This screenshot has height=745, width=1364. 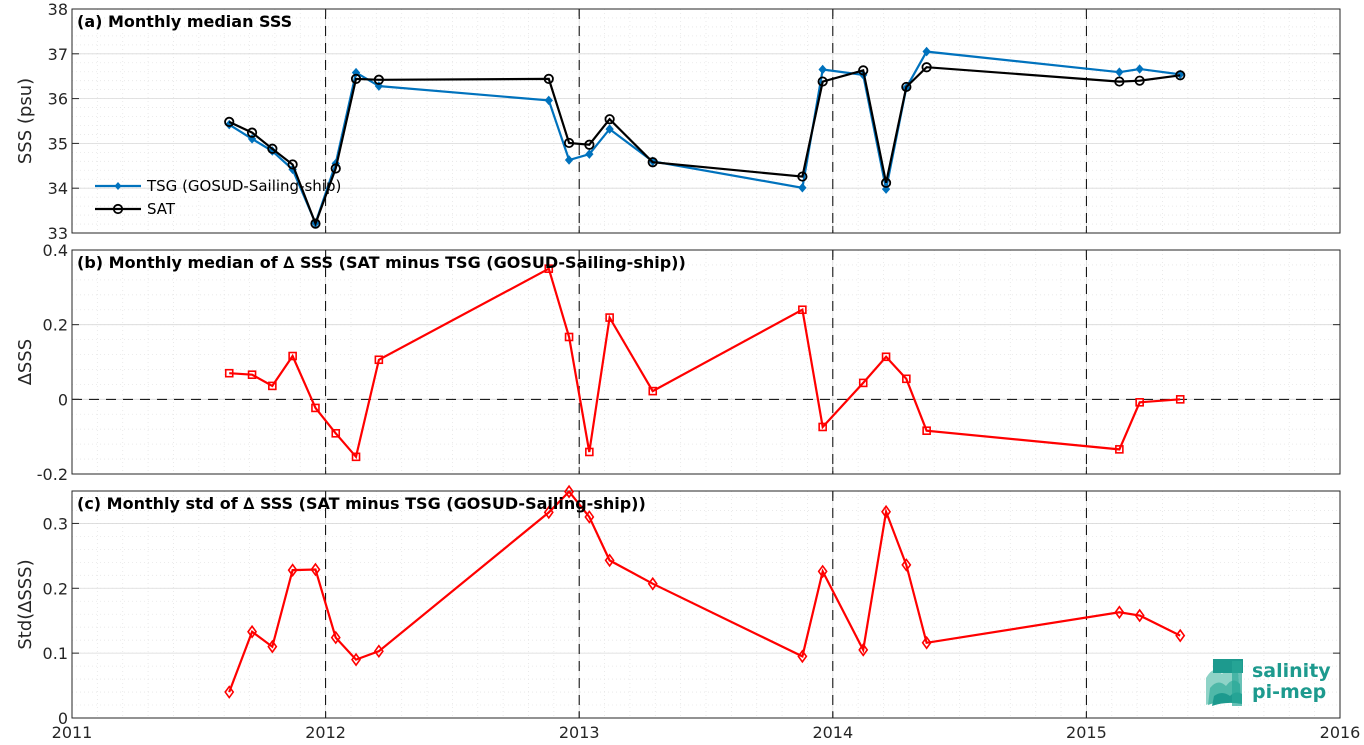 What do you see at coordinates (1086, 732) in the screenshot?
I see `x-tick-label: 2015` at bounding box center [1086, 732].